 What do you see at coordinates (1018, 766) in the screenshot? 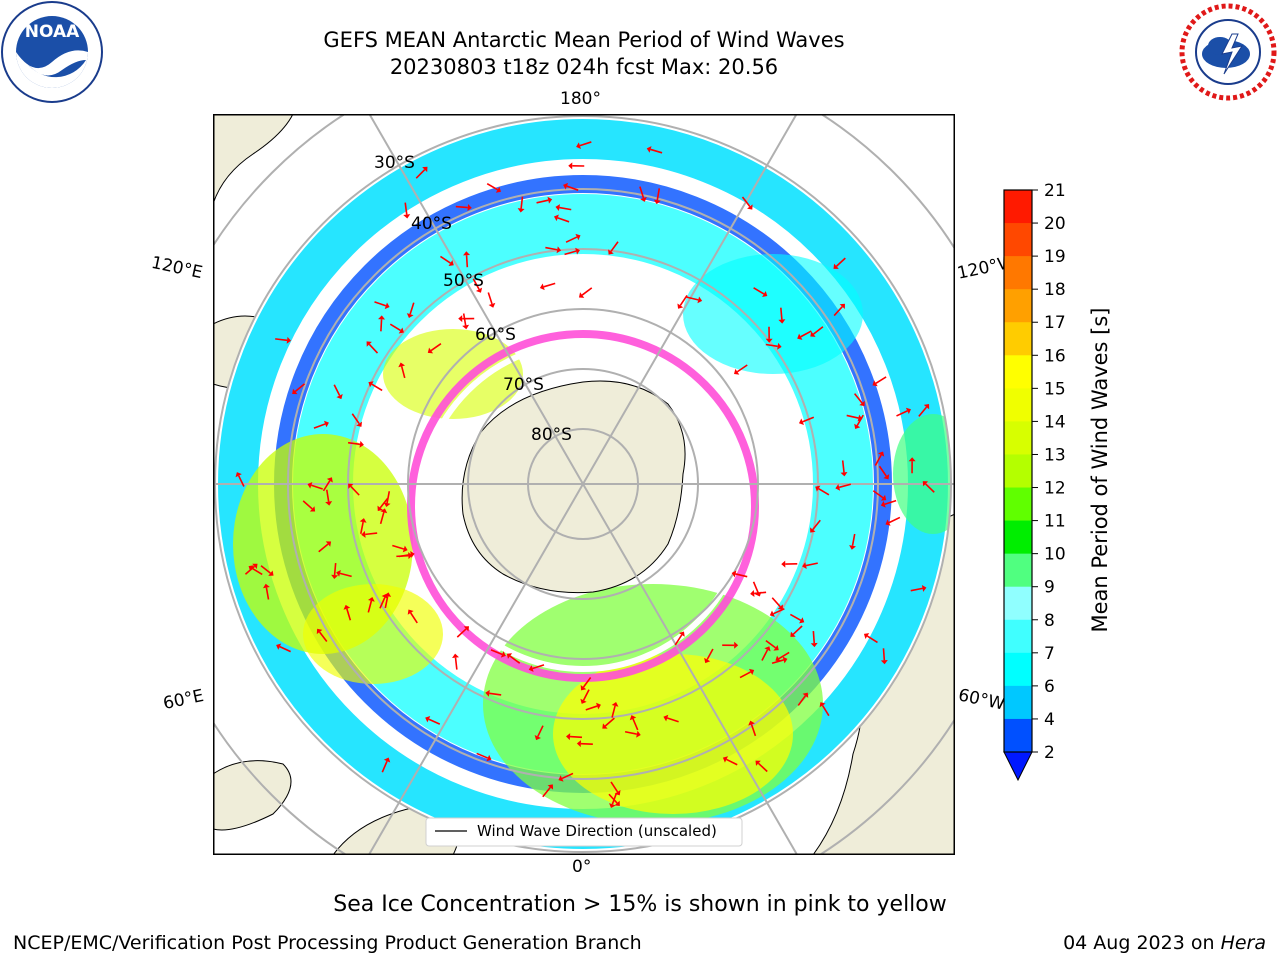
I see `colorbar-under-arrow` at bounding box center [1018, 766].